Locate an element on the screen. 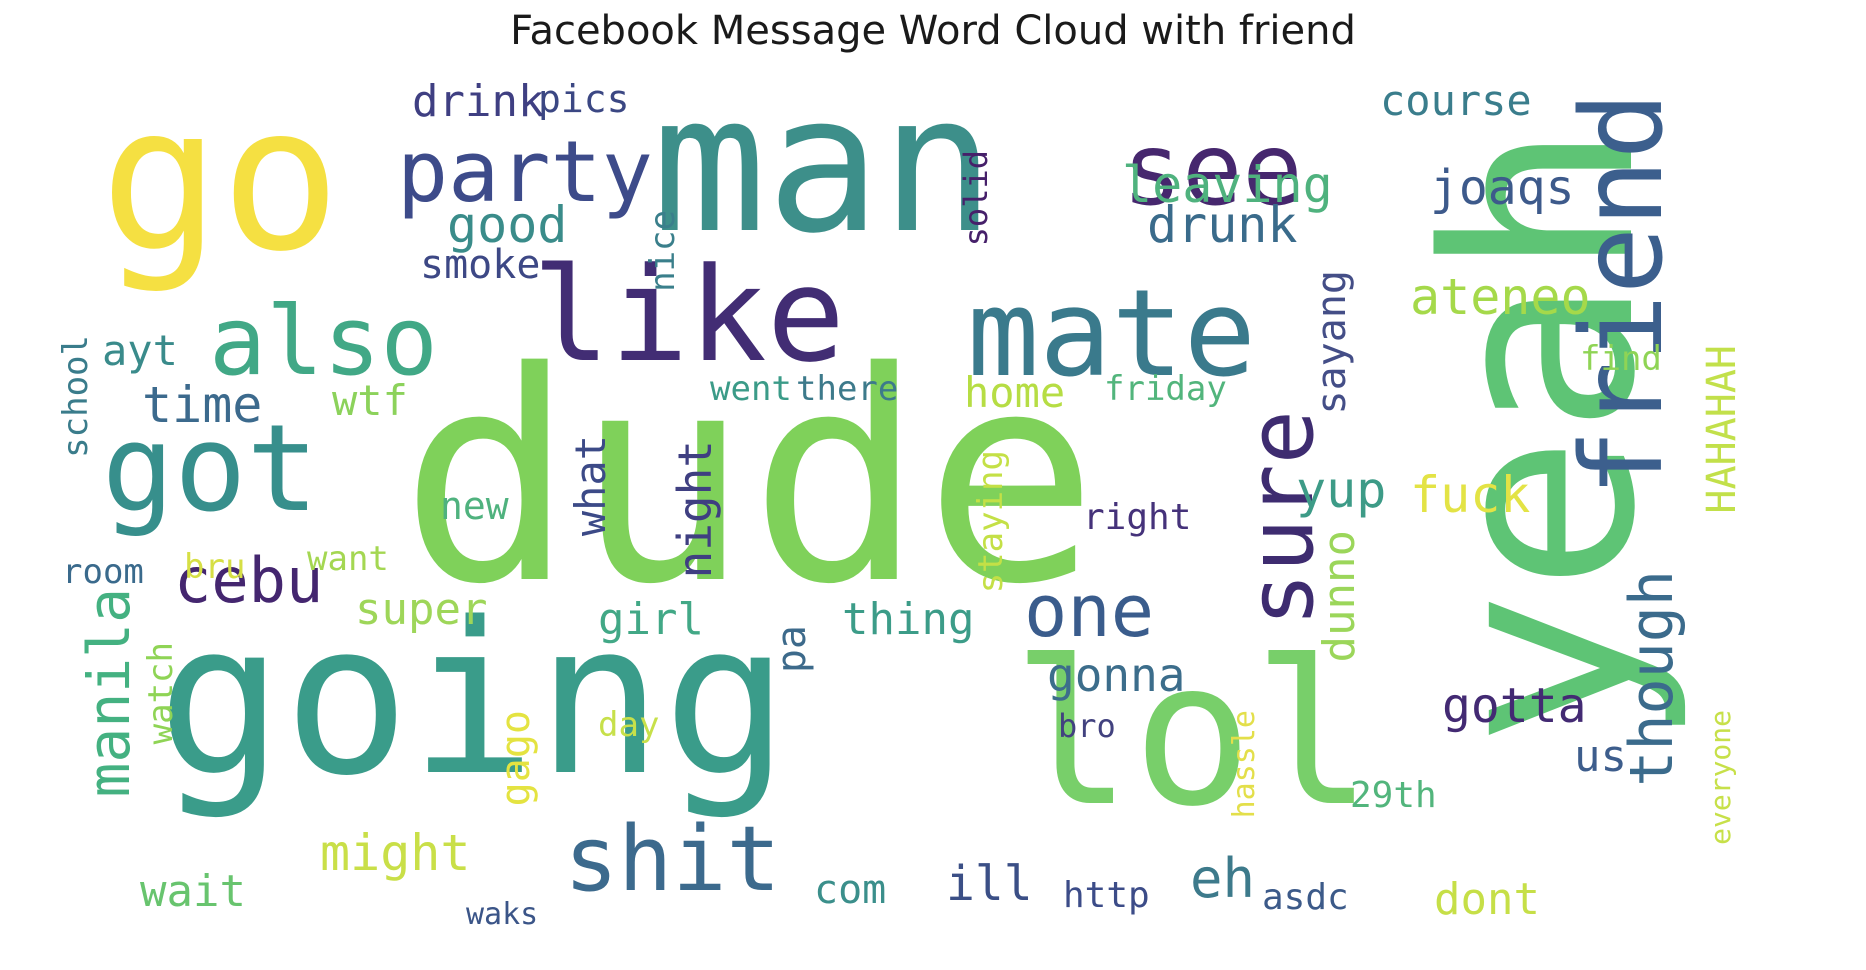  word-sayang: sayang is located at coordinates (1332, 342).